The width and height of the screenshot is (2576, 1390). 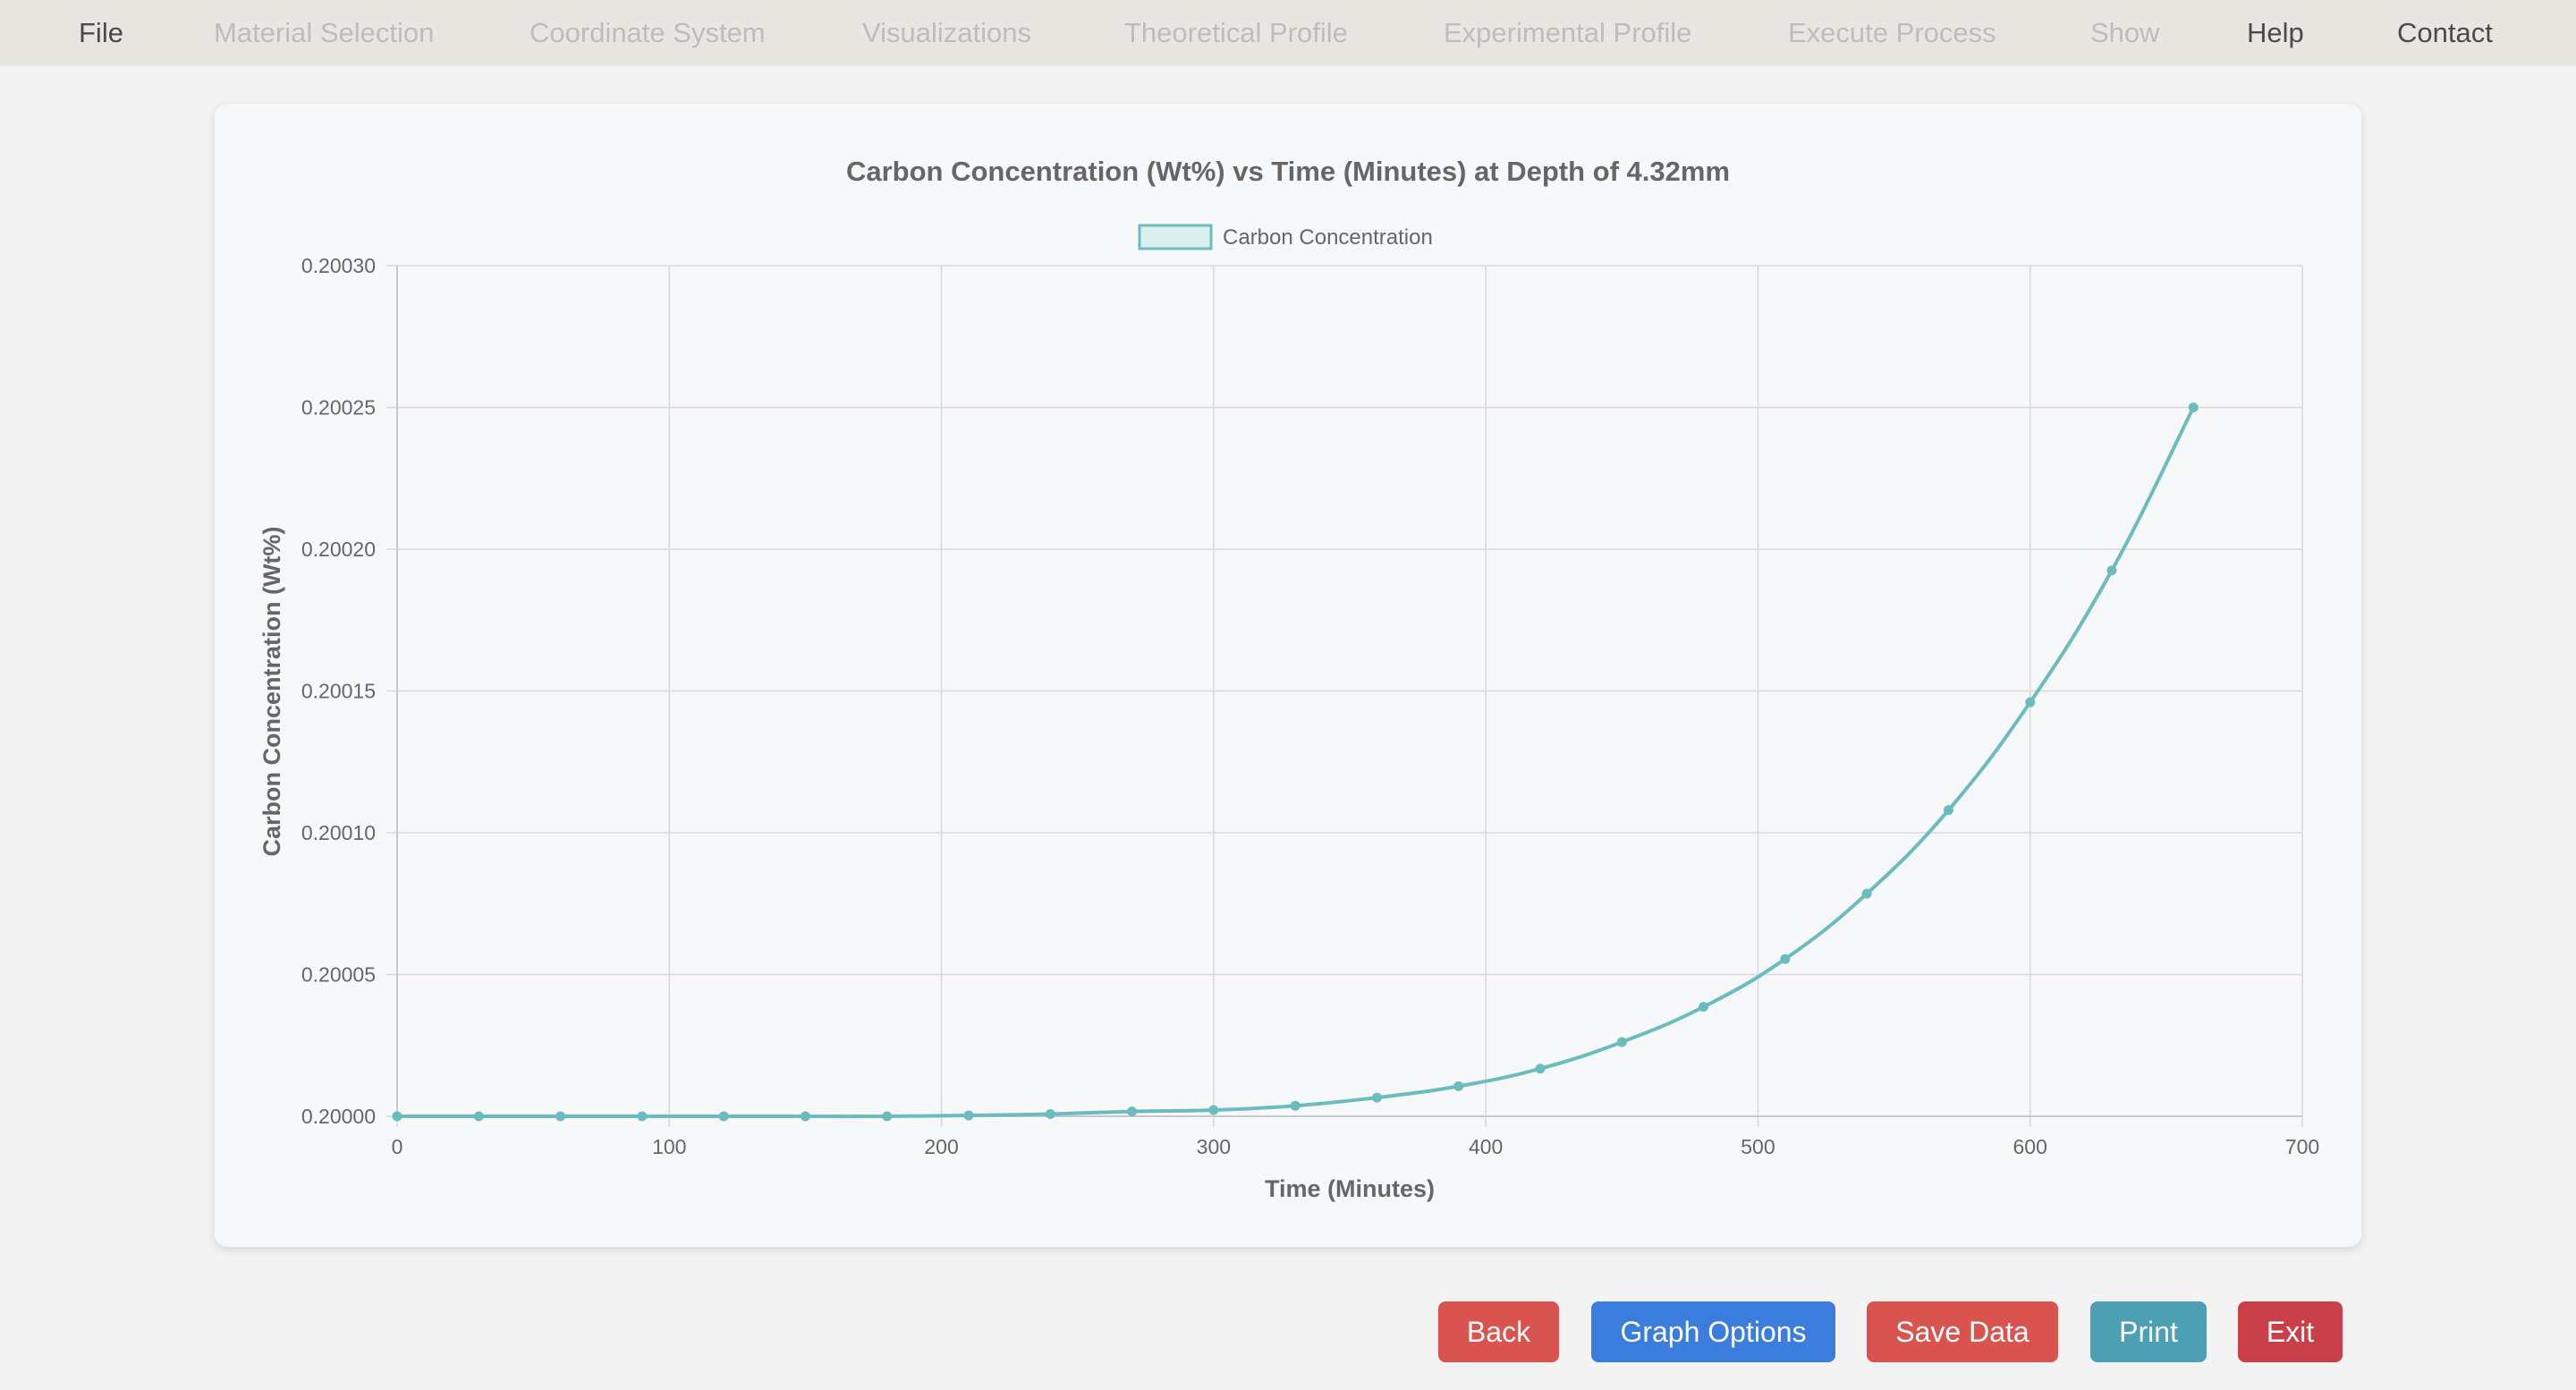 I want to click on y-tick-label: 0.20000, so click(x=338, y=1116).